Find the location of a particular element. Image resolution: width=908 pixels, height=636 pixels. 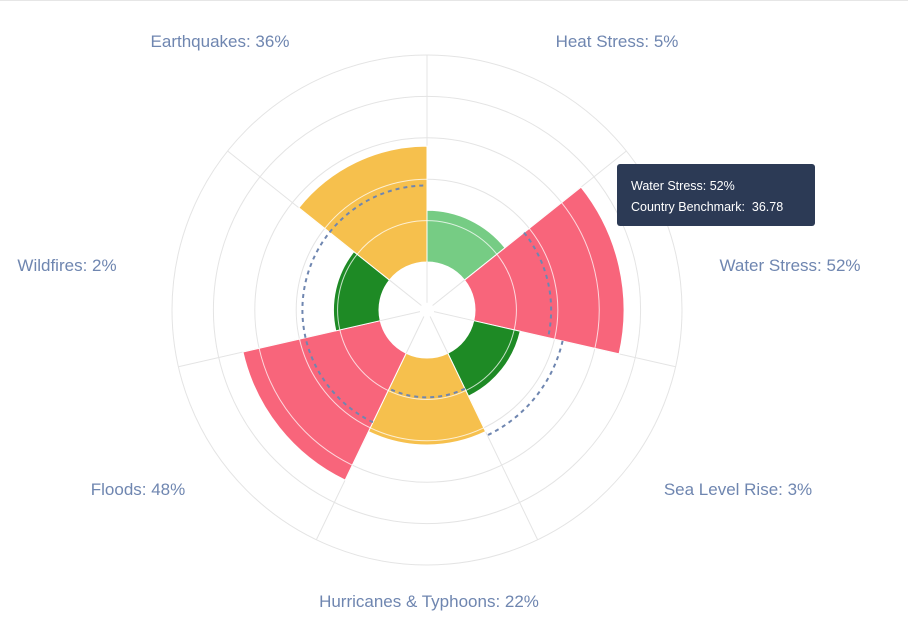

benchmark-floods is located at coordinates (339, 380).